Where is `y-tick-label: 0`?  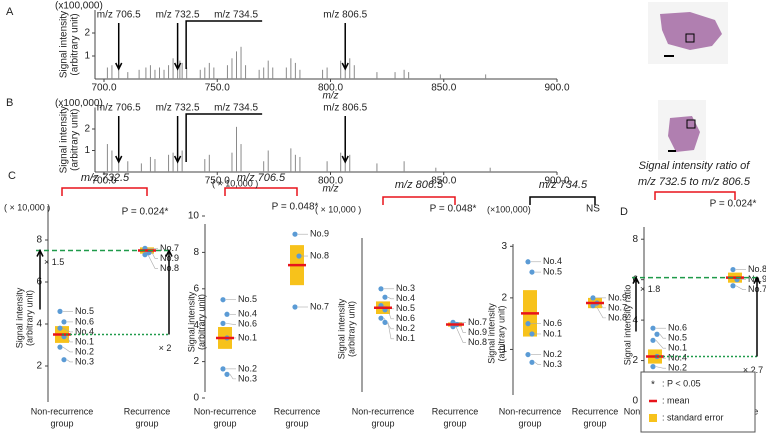
y-tick-label: 0 is located at coordinates (635, 401).